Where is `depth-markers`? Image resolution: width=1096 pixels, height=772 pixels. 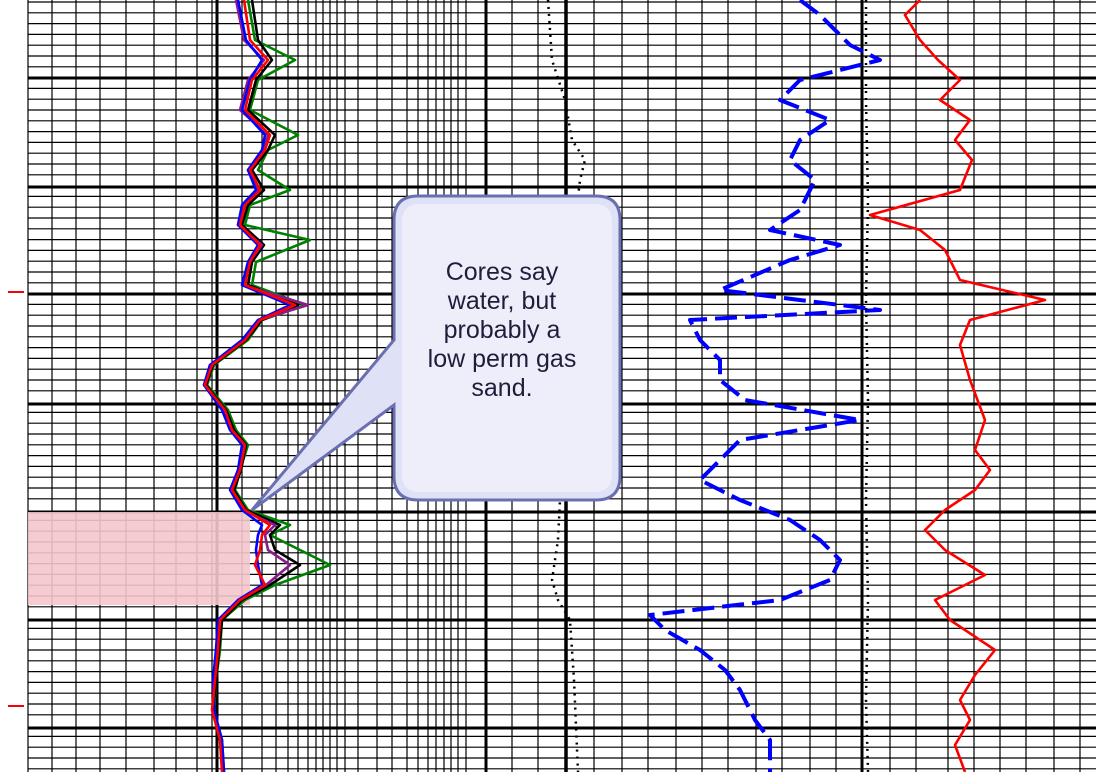 depth-markers is located at coordinates (16, 499).